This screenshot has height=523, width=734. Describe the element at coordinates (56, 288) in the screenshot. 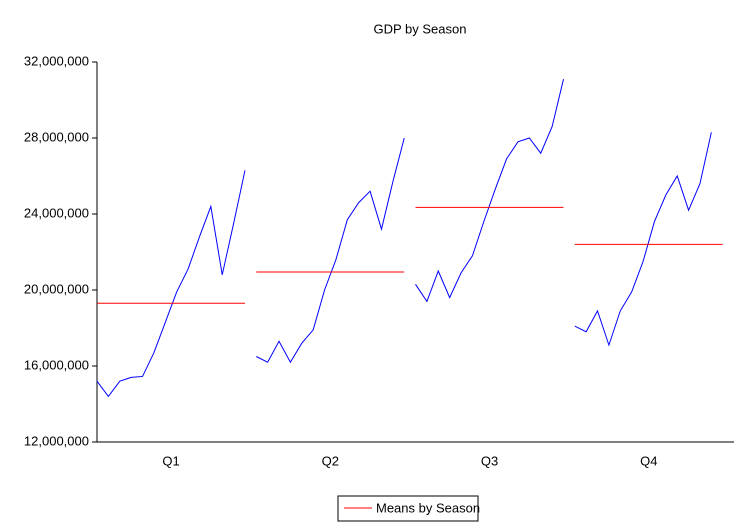

I see `y-tick-label: 20,000,000` at that location.